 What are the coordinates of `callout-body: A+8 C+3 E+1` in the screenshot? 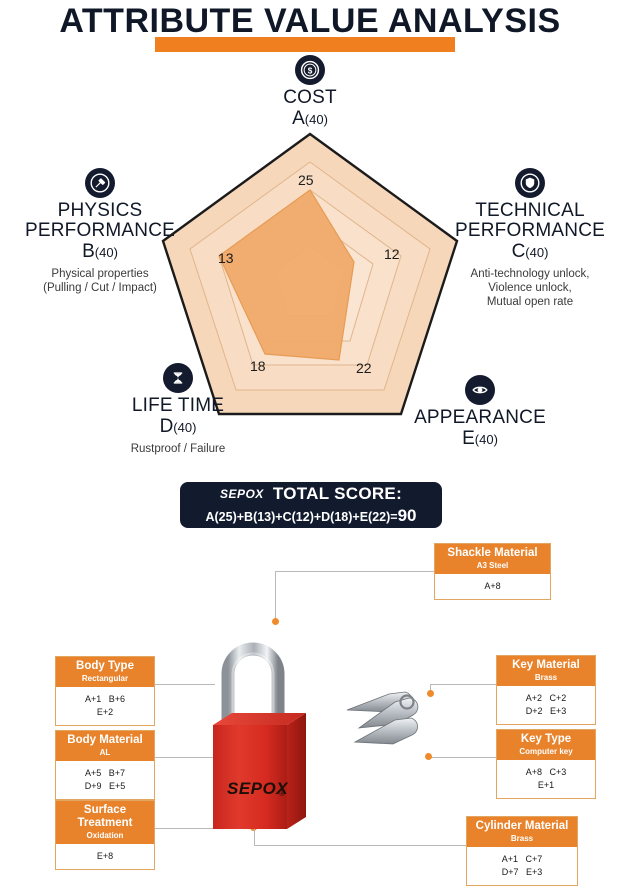 It's located at (546, 779).